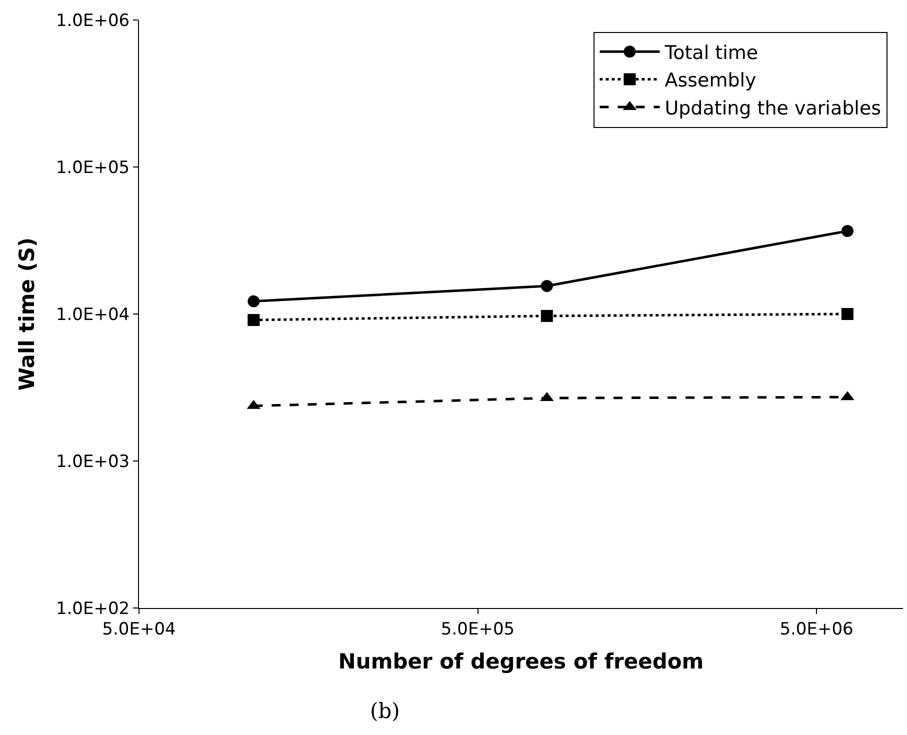 Image resolution: width=907 pixels, height=735 pixels. I want to click on legend-label: Updating the variables, so click(773, 108).